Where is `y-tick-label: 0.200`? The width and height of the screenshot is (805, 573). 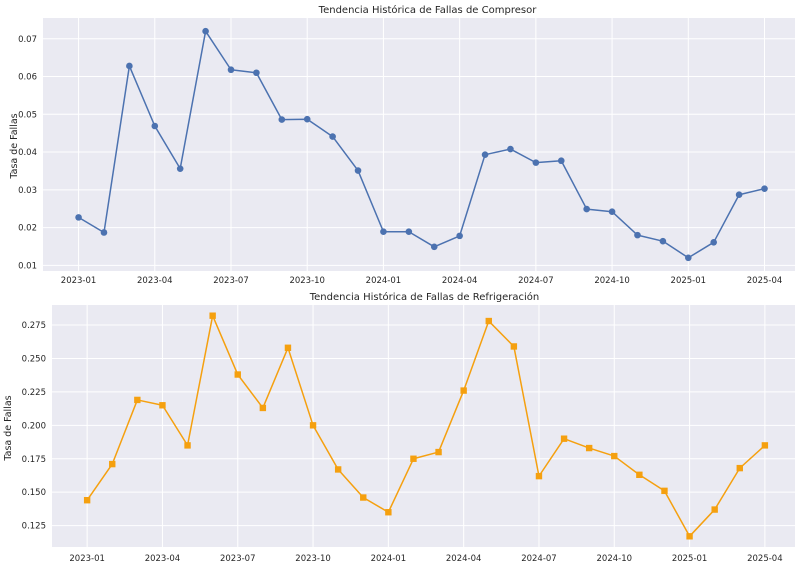
y-tick-label: 0.200 is located at coordinates (34, 426).